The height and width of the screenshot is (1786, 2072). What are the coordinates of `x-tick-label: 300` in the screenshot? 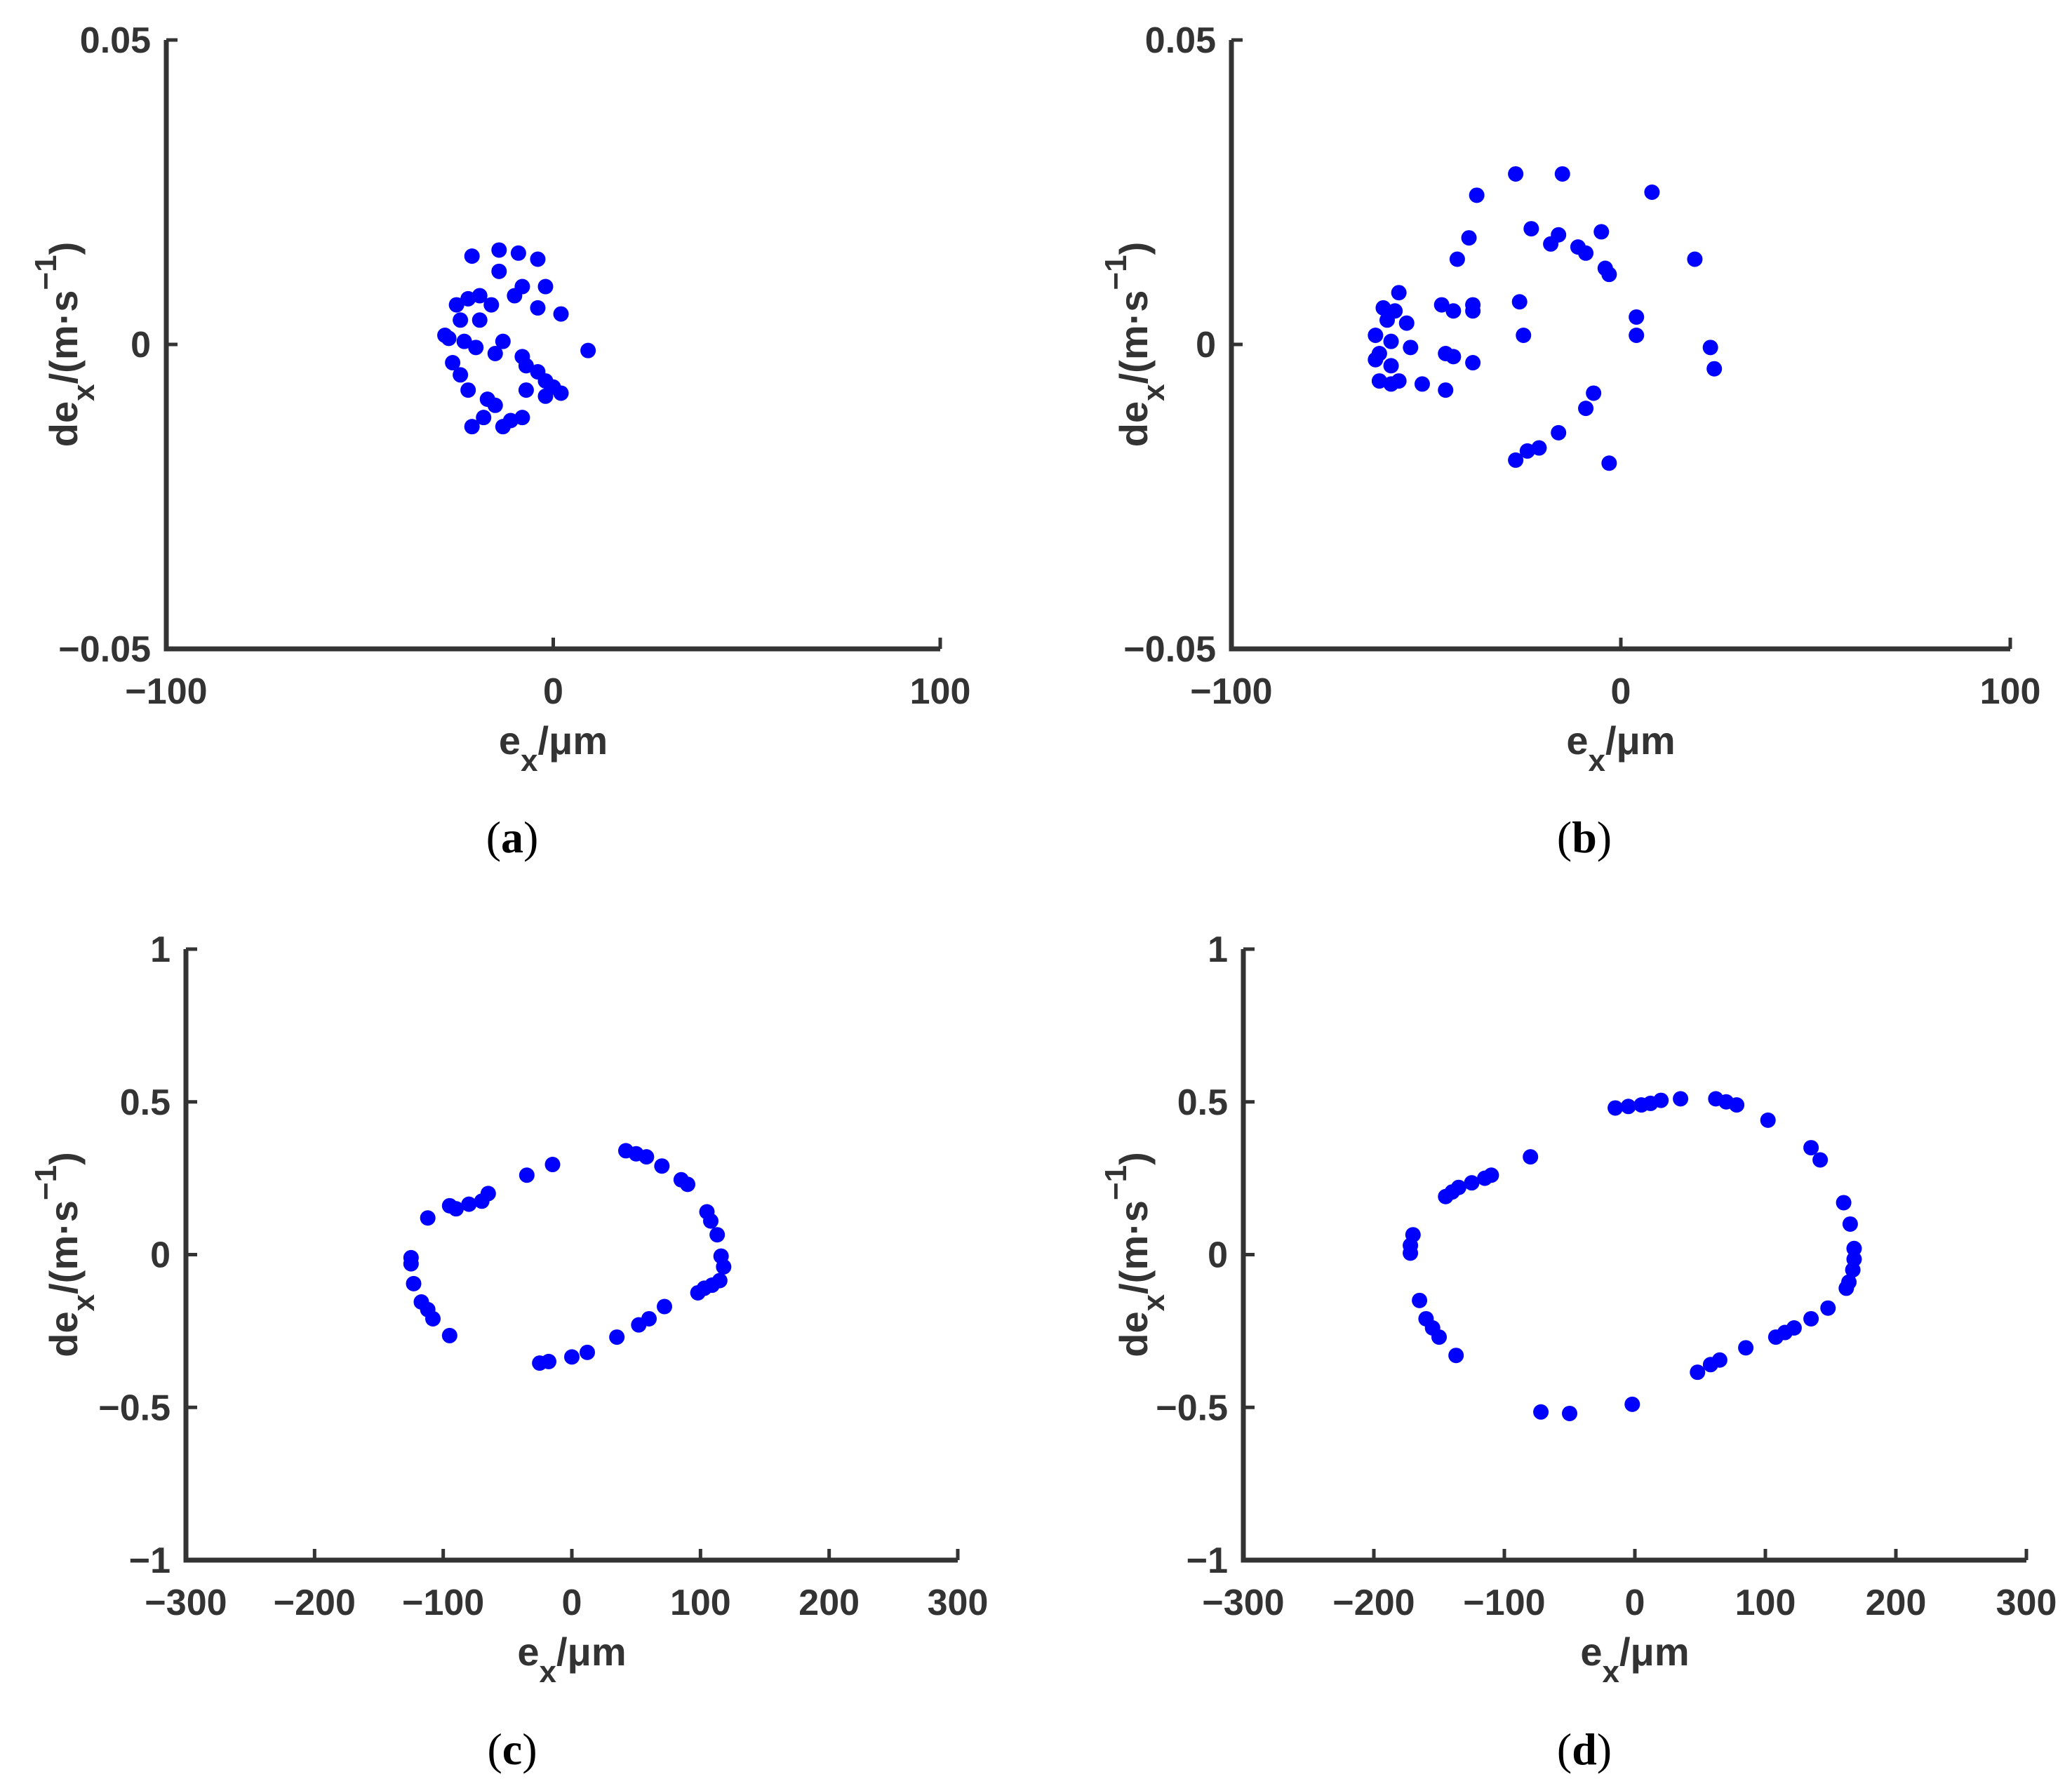 It's located at (958, 1603).